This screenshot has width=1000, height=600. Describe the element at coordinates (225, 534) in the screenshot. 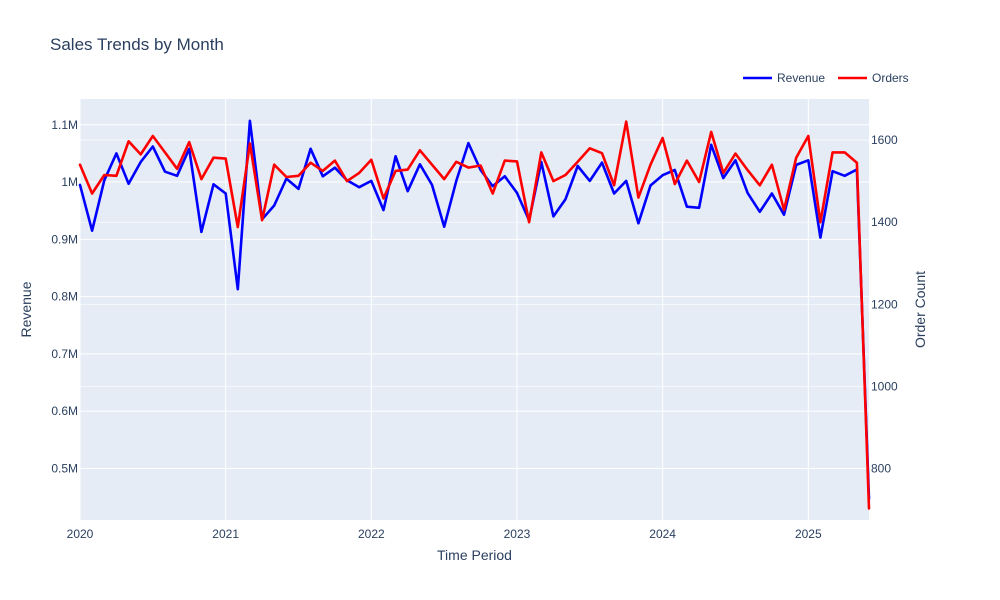

I see `x-tick-label: 2021` at that location.